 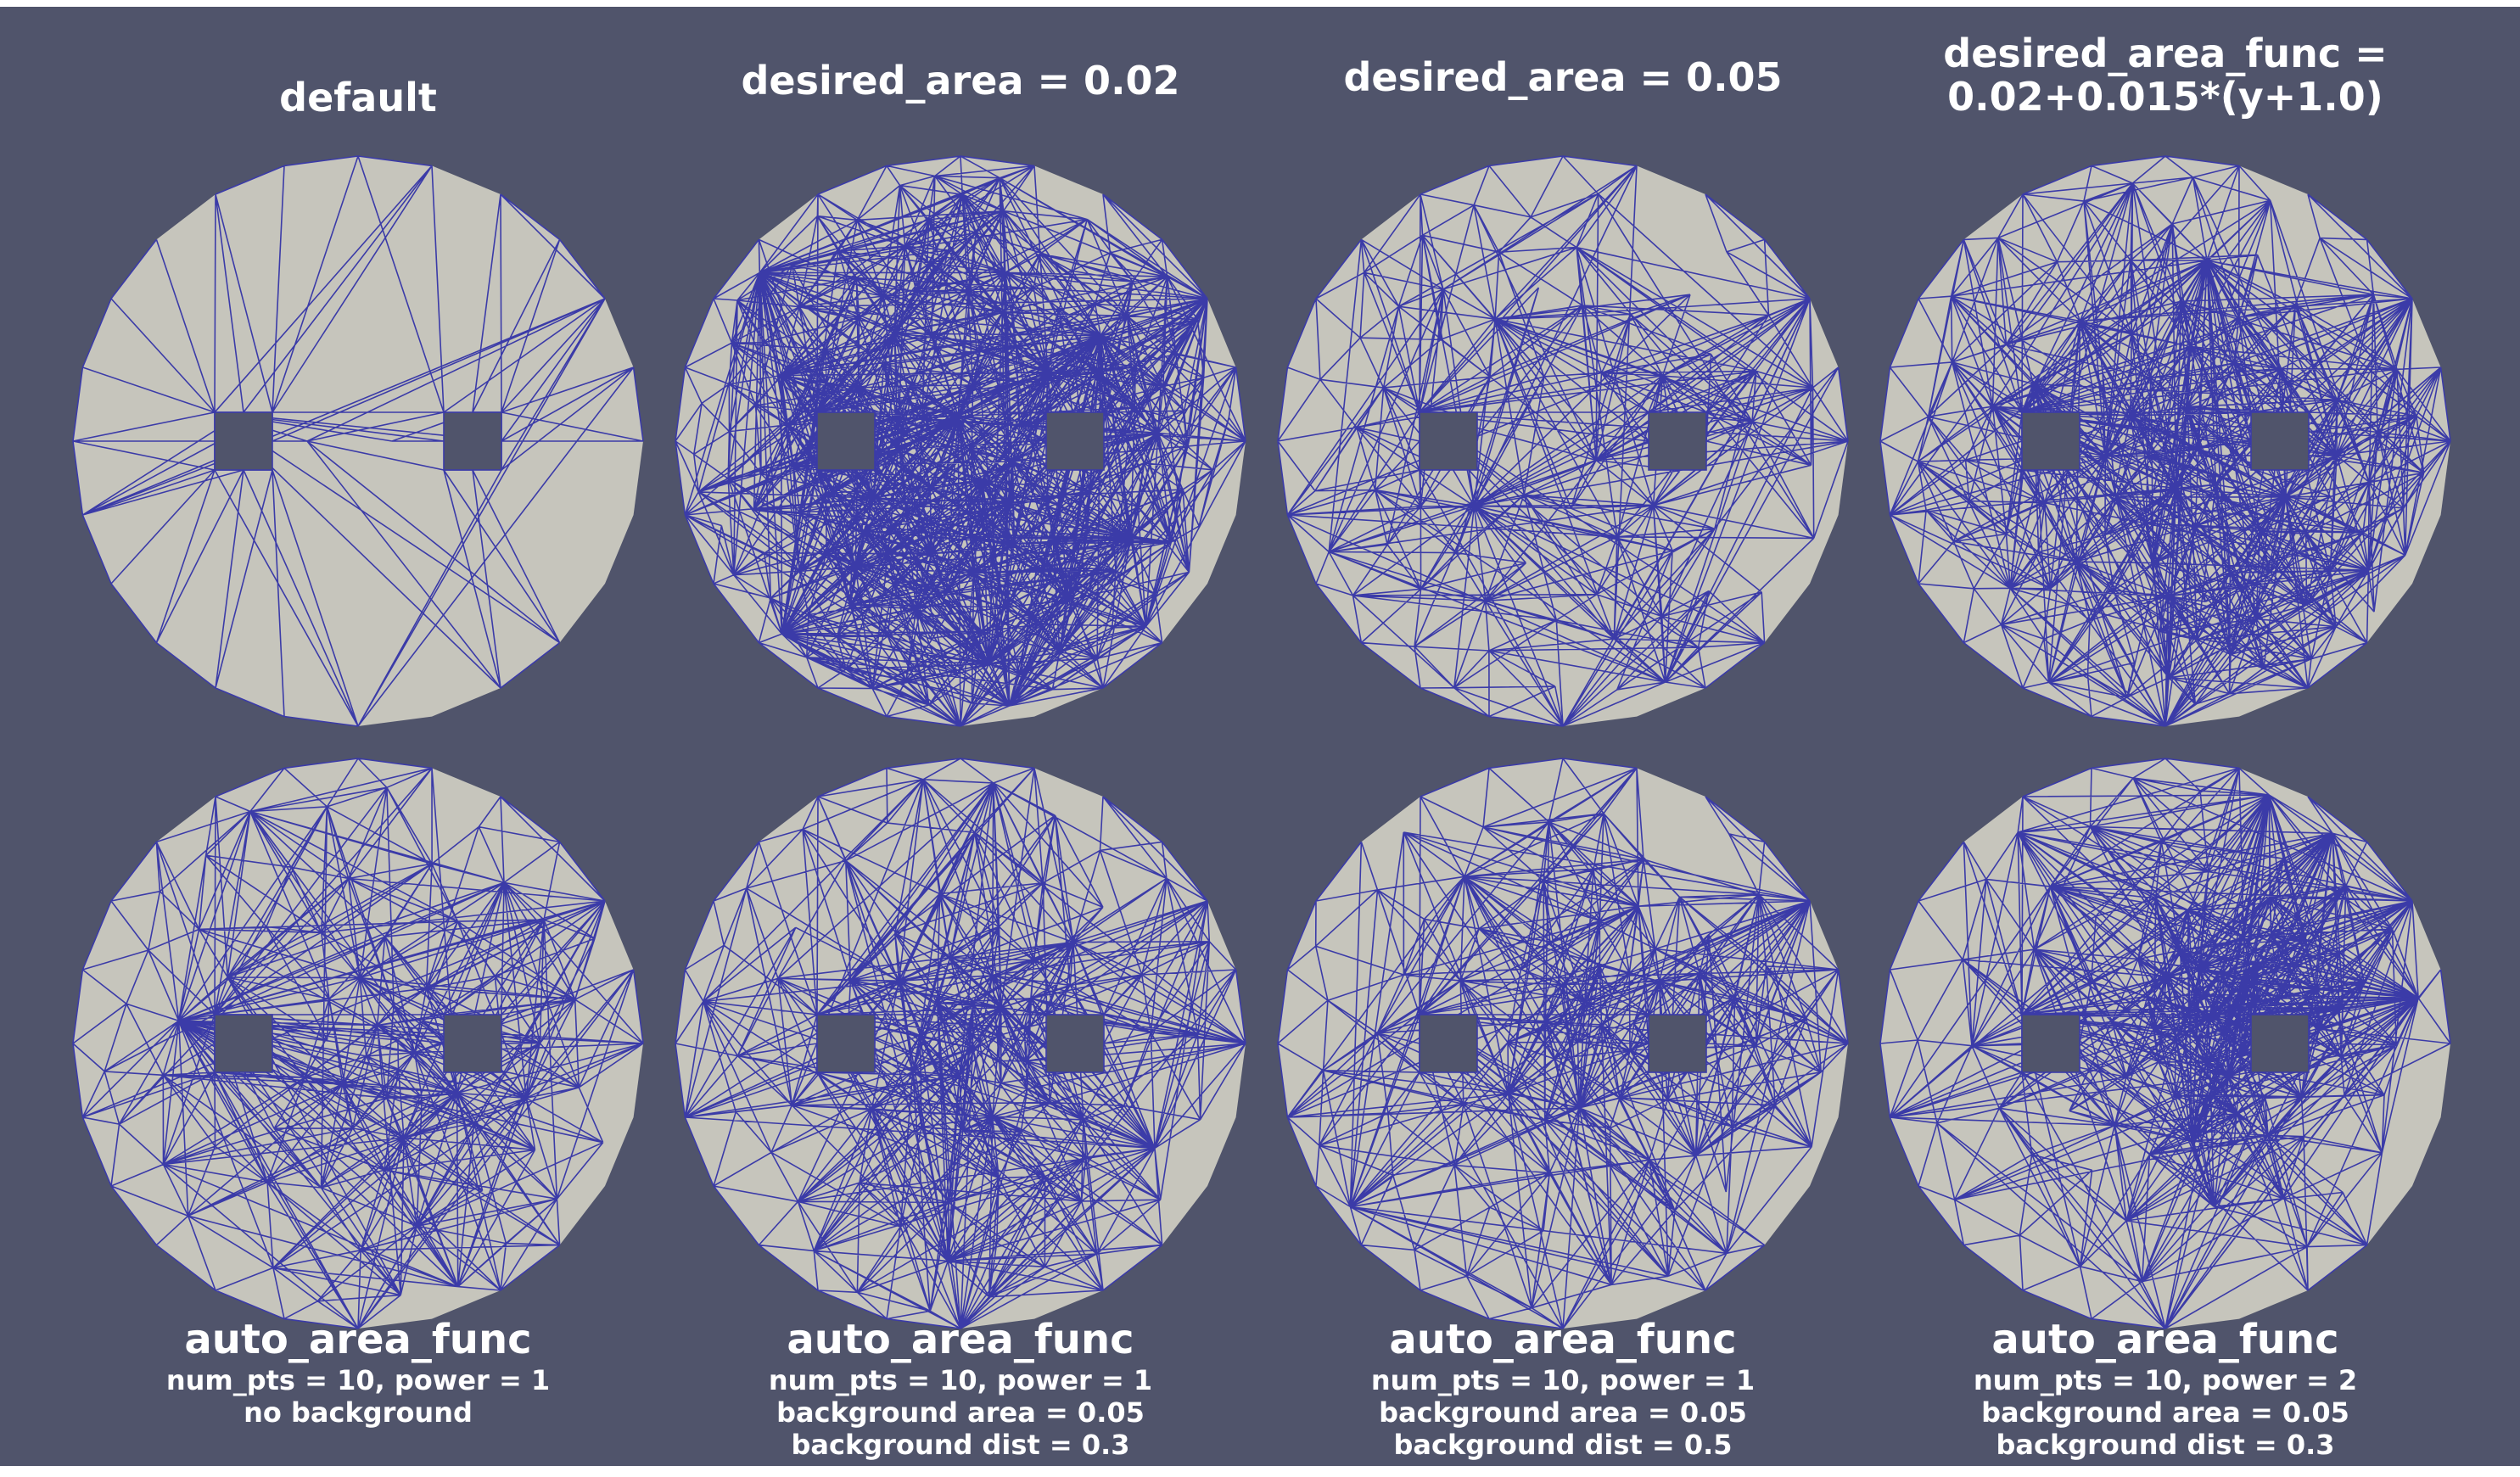 I want to click on subtitle-line-1: num_pts = 10, power = 2, so click(x=2165, y=1380).